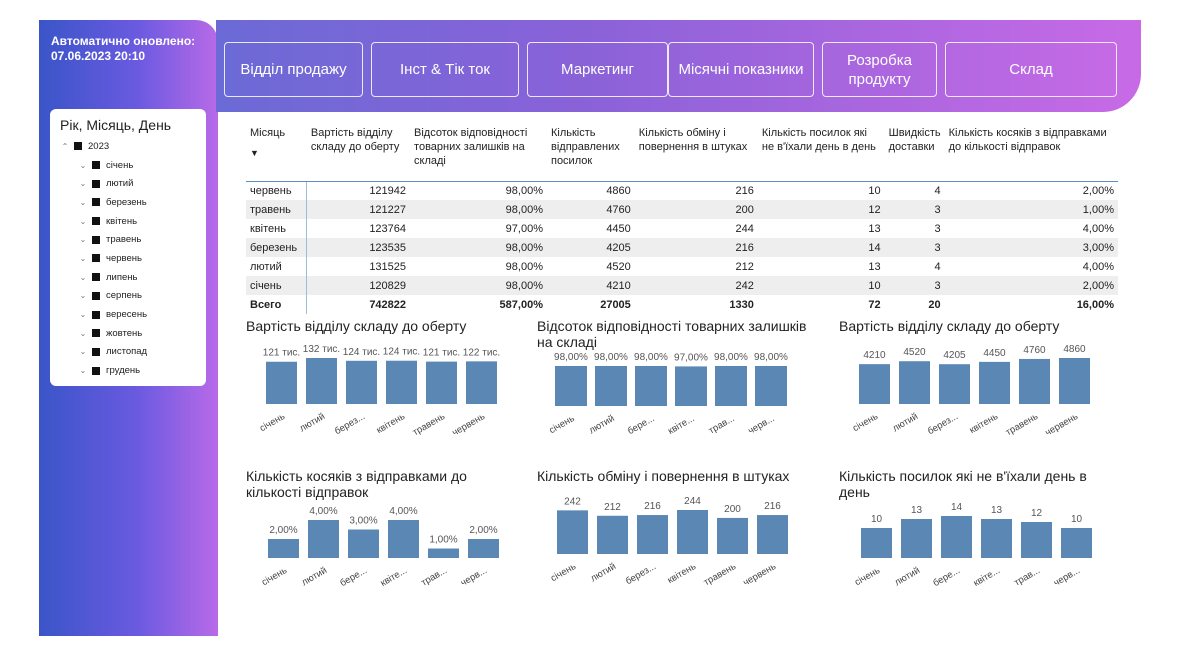  I want to click on col-header-returns: Кількість обміну і повернення в штуках, so click(696, 153).